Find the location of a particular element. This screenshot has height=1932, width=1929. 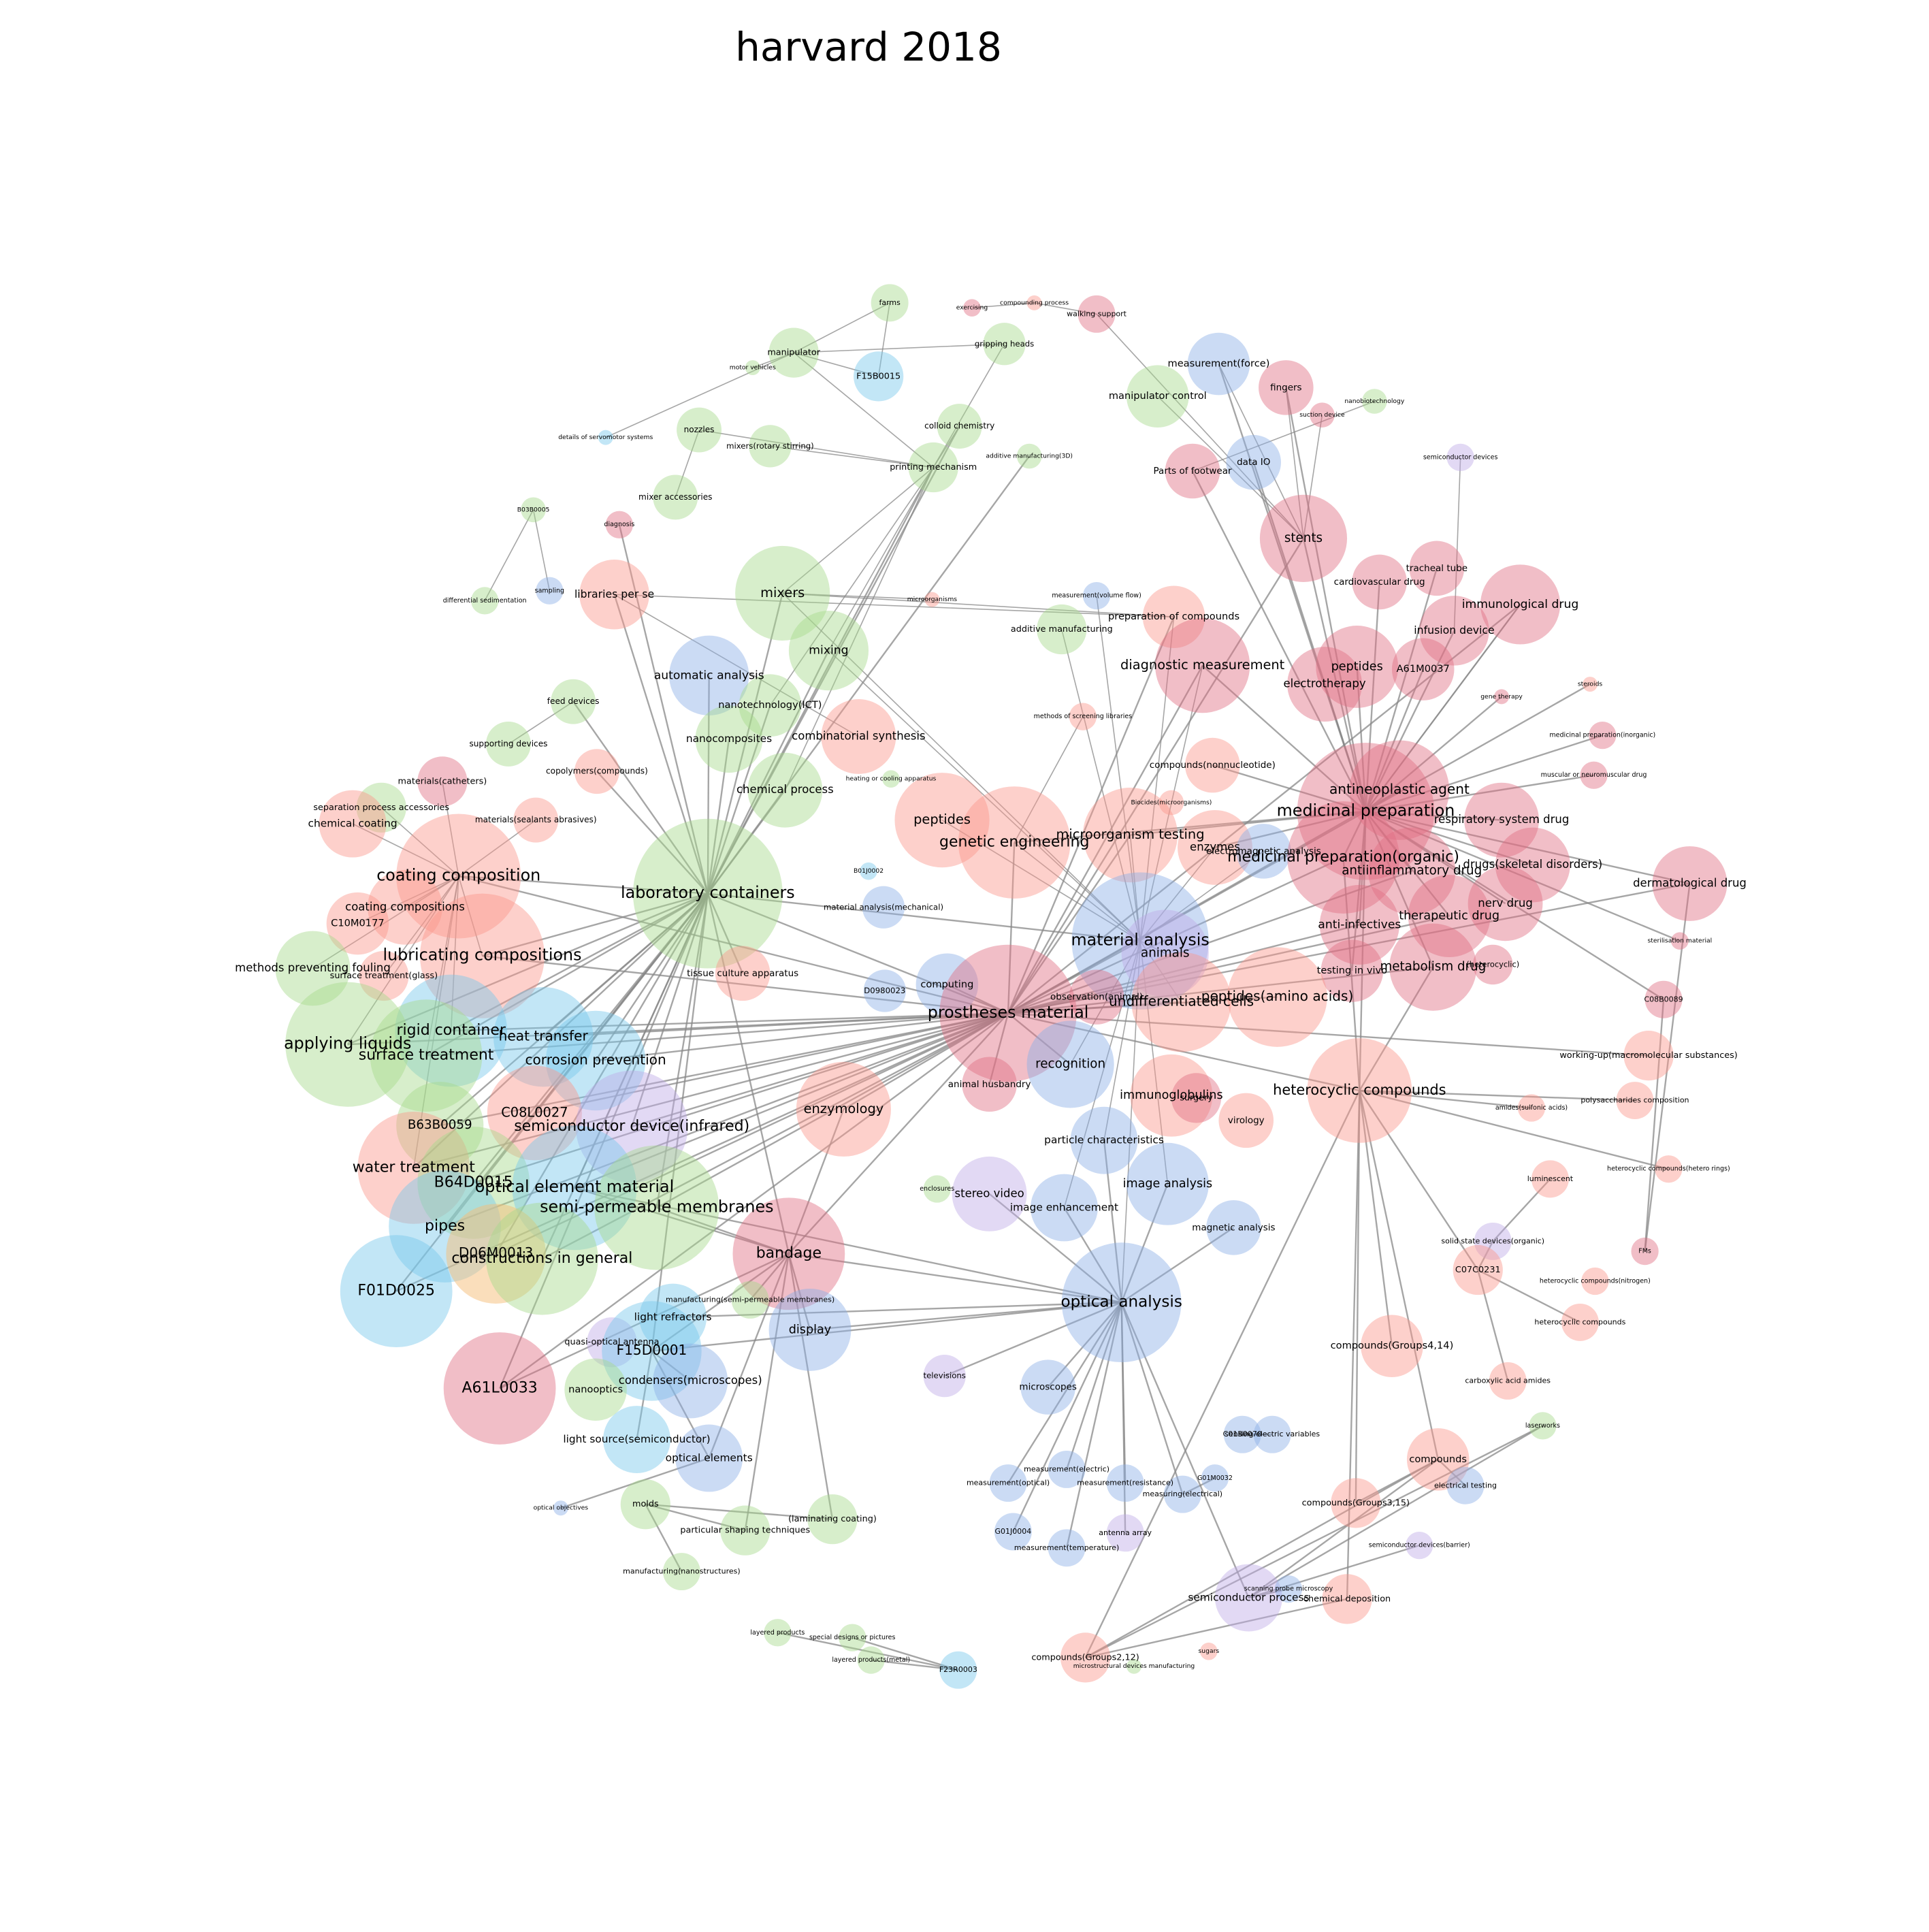

node-label: manufacturing(nanostructures) is located at coordinates (682, 1571).